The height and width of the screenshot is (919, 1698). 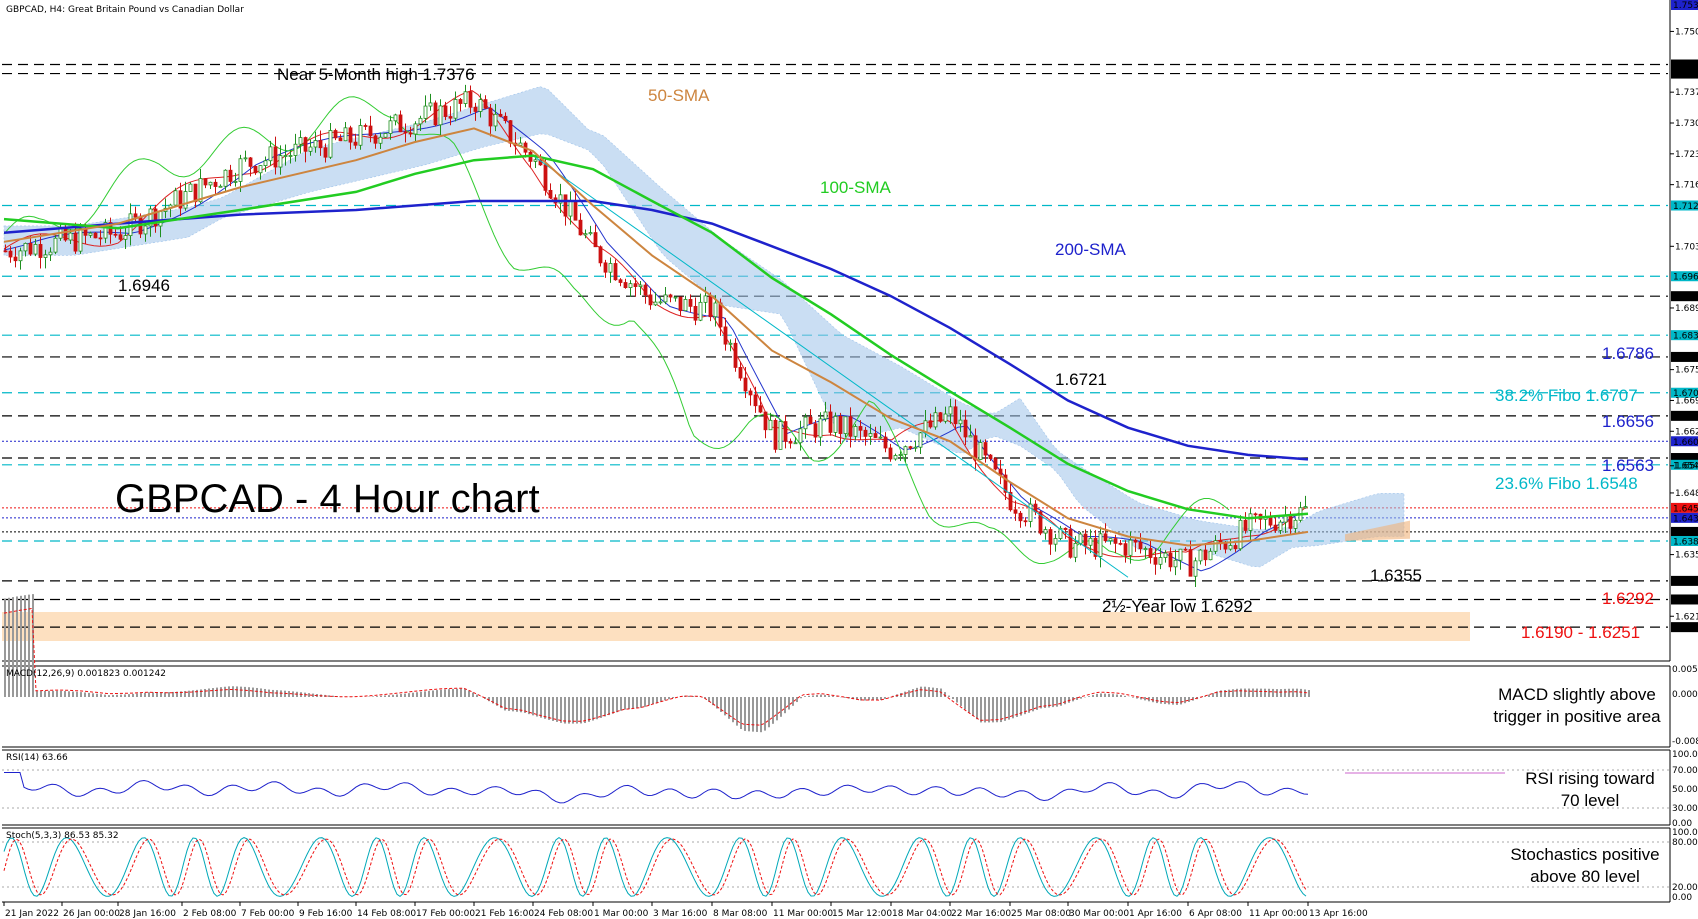 What do you see at coordinates (1628, 598) in the screenshot?
I see `annotation-16292: 1.6292` at bounding box center [1628, 598].